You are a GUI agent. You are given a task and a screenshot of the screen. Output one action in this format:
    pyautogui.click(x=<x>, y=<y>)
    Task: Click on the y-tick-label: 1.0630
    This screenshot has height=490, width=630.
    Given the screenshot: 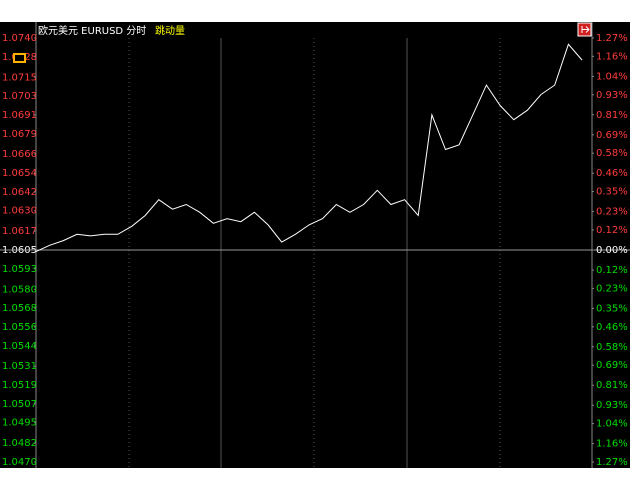 What is the action you would take?
    pyautogui.click(x=19, y=211)
    